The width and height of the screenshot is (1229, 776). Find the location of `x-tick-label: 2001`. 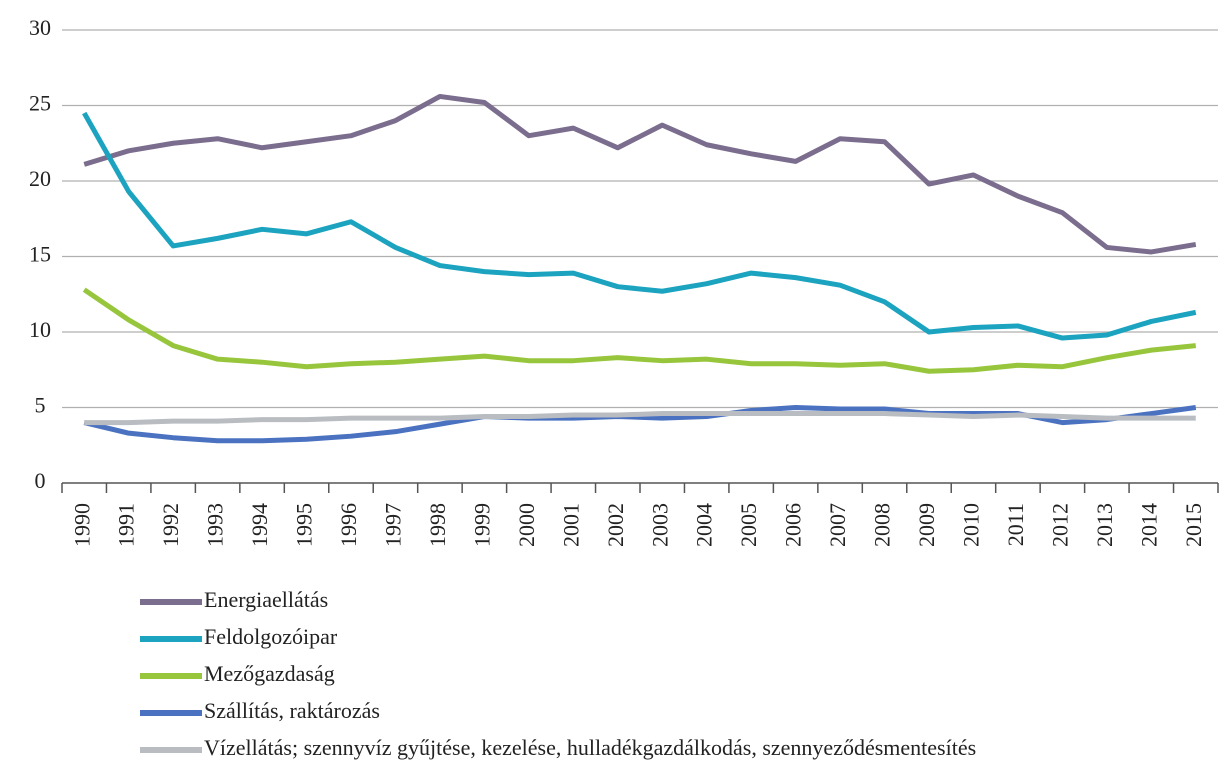

x-tick-label: 2001 is located at coordinates (570, 525).